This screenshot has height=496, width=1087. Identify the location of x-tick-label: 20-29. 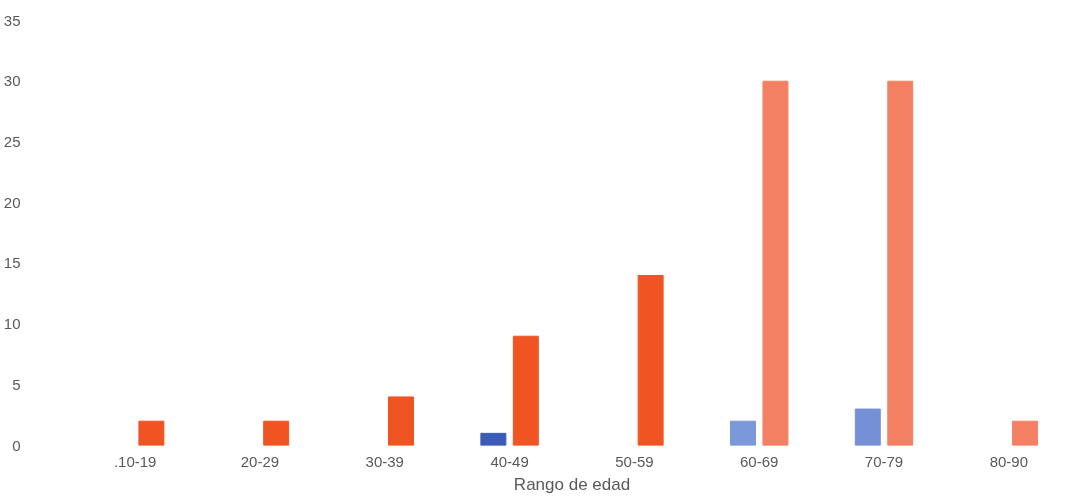
(260, 461).